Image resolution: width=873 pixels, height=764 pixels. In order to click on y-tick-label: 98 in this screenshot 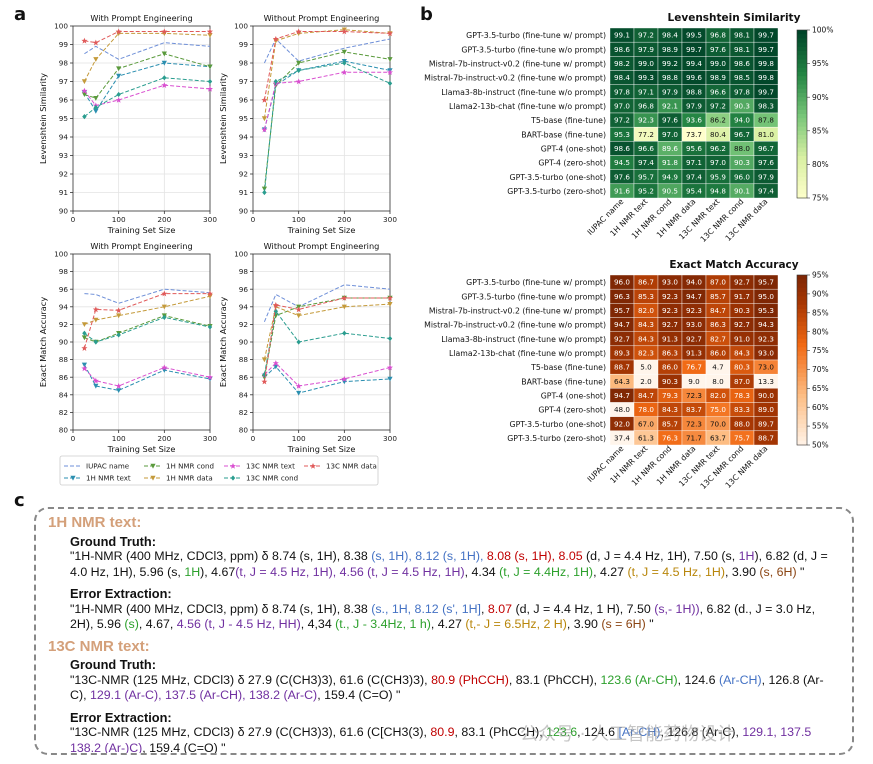, I will do `click(244, 271)`.